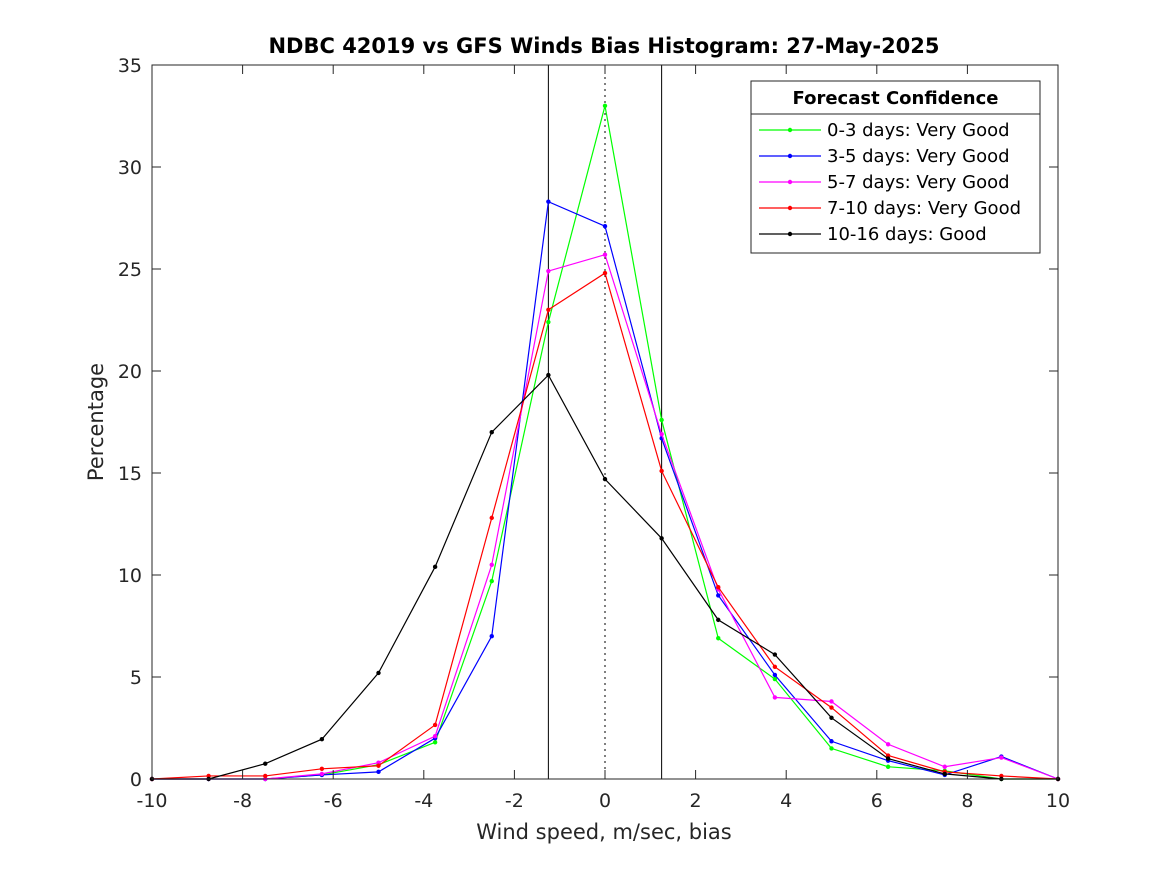  Describe the element at coordinates (96, 422) in the screenshot. I see `y-axis-label: Percentage` at that location.